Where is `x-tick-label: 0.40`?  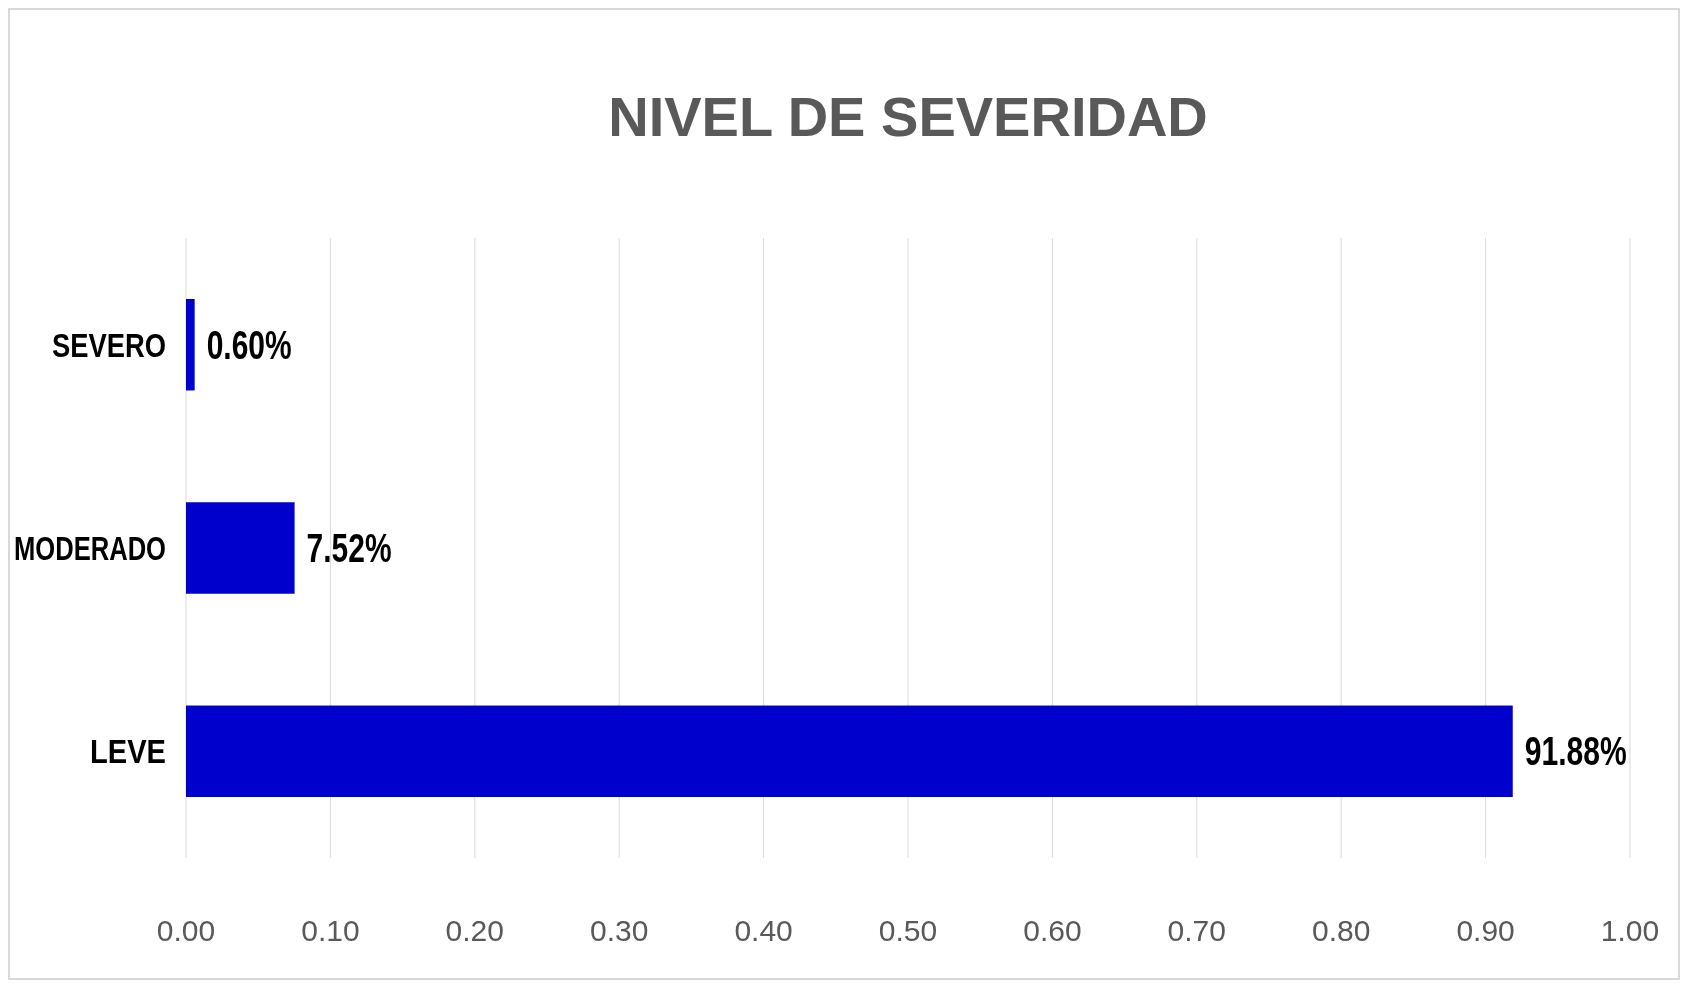 x-tick-label: 0.40 is located at coordinates (763, 930).